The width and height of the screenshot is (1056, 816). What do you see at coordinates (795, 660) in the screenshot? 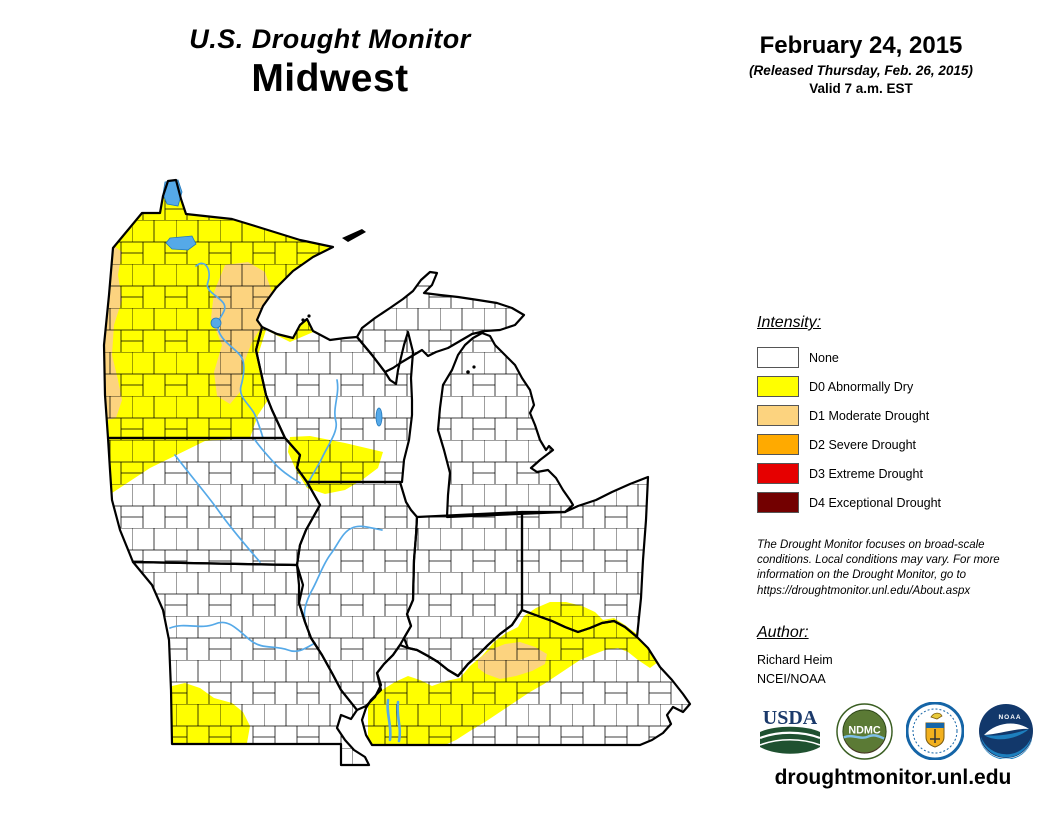
I see `author-name: Richard Heim` at bounding box center [795, 660].